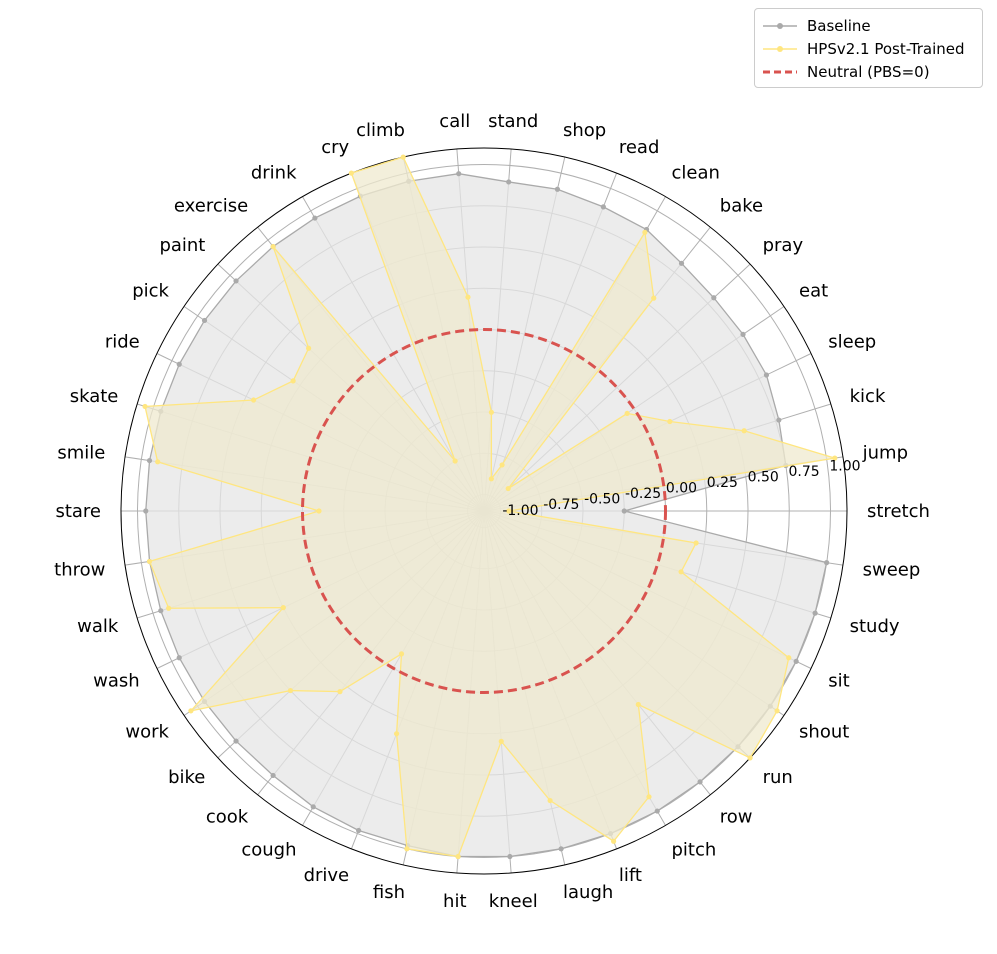 This screenshot has height=954, width=997. What do you see at coordinates (892, 569) in the screenshot?
I see `category-label-sweep: sweep` at bounding box center [892, 569].